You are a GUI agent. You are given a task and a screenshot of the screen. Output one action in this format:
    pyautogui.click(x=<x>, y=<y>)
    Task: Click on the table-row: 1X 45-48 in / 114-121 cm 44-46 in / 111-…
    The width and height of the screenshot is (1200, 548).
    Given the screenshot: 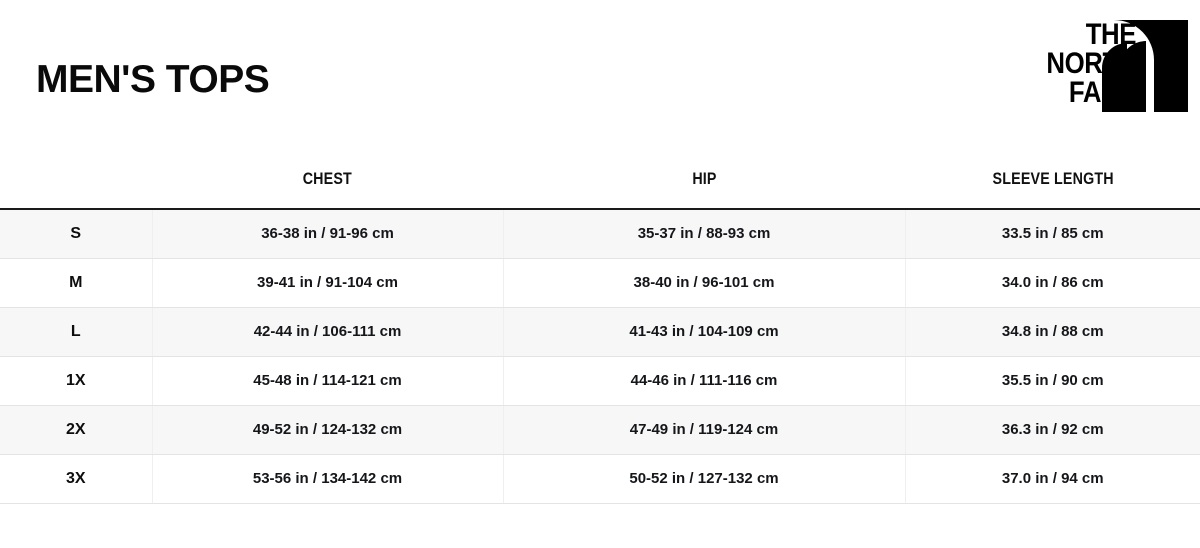 What is the action you would take?
    pyautogui.click(x=600, y=381)
    